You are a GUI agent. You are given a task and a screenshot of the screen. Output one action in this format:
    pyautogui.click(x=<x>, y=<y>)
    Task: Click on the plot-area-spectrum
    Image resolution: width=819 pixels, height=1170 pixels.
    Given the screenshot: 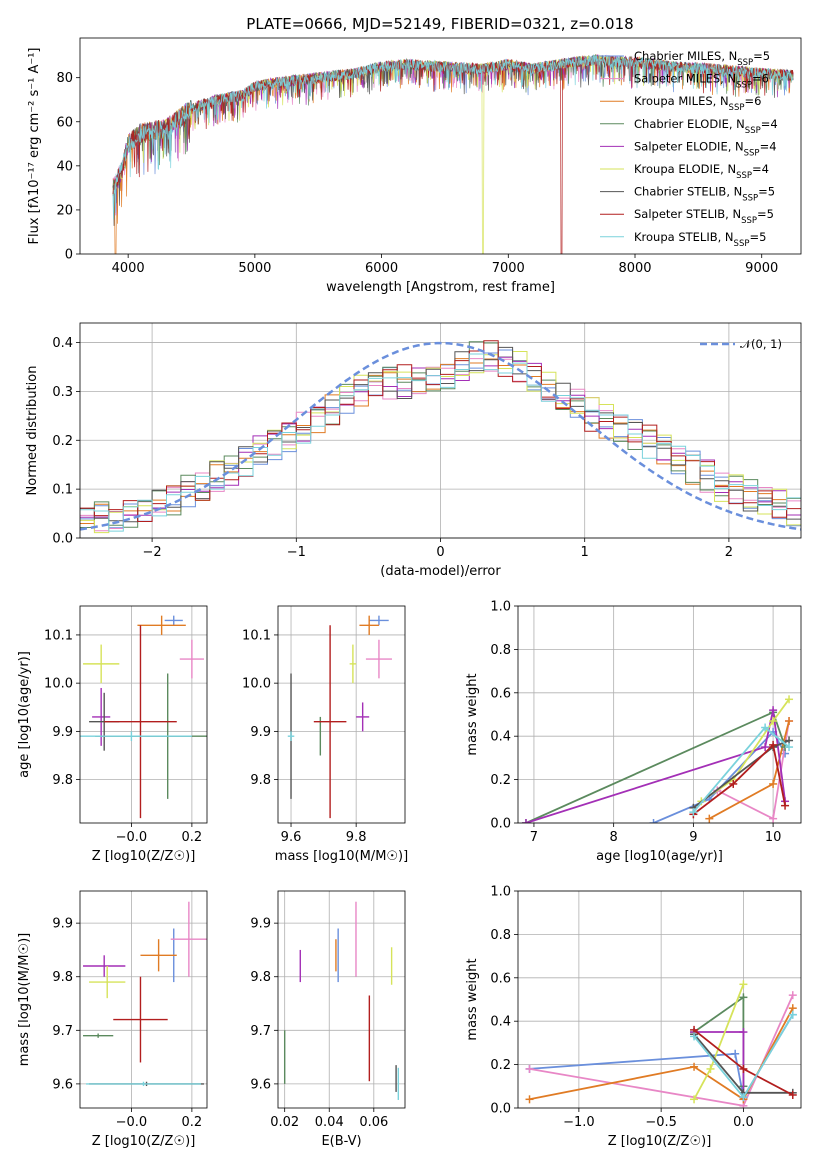 What is the action you would take?
    pyautogui.click(x=453, y=154)
    